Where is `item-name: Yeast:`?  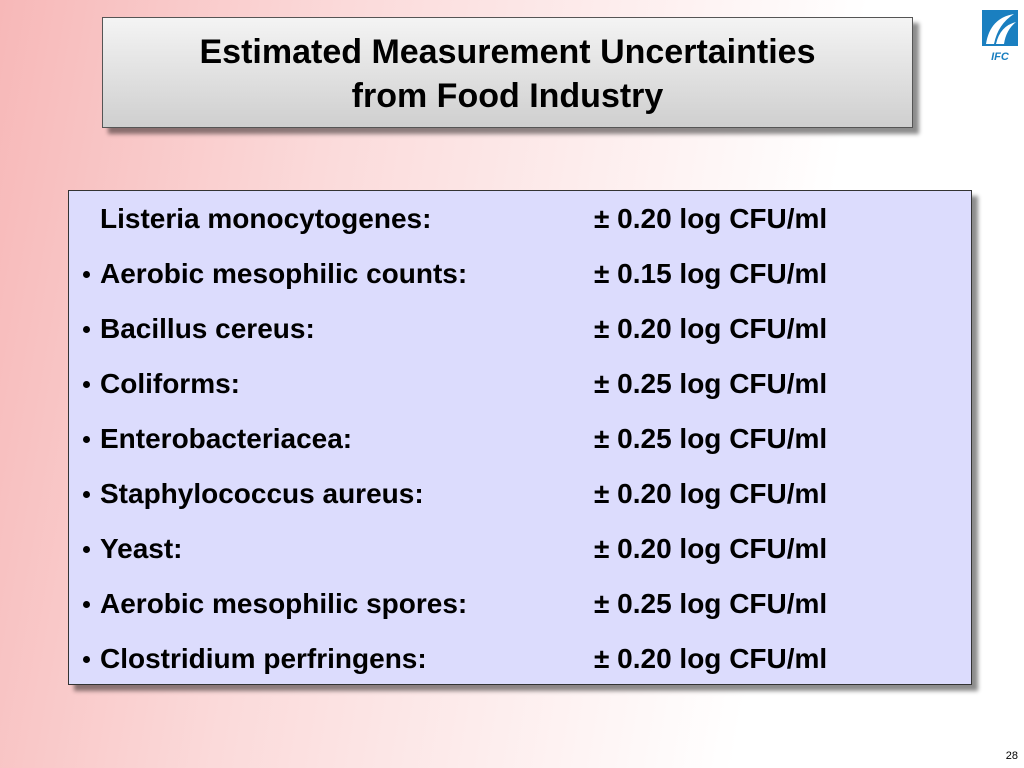 item-name: Yeast: is located at coordinates (141, 548).